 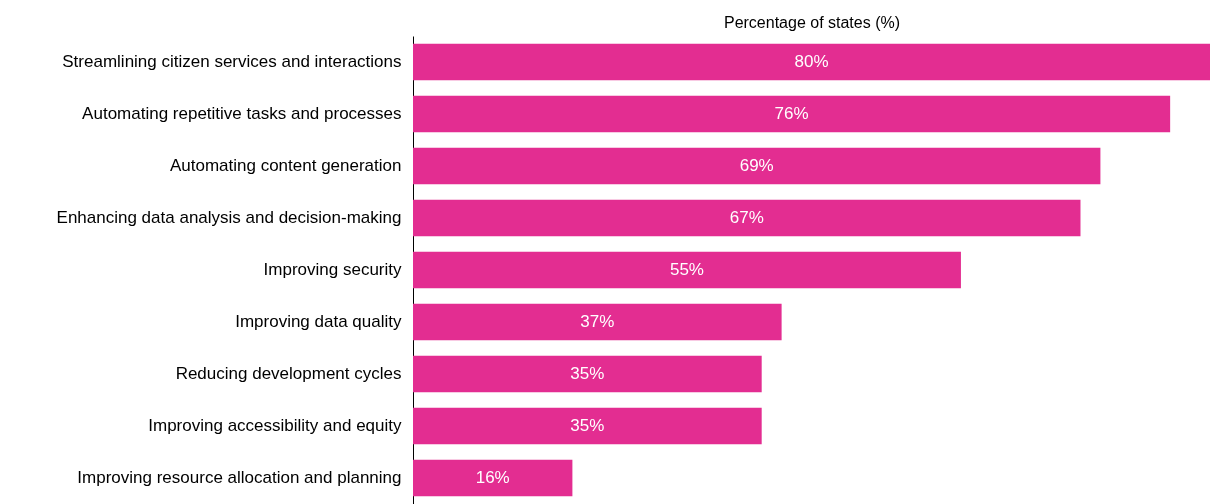 What do you see at coordinates (812, 22) in the screenshot?
I see `x-axis-title: Percentage of states (%)` at bounding box center [812, 22].